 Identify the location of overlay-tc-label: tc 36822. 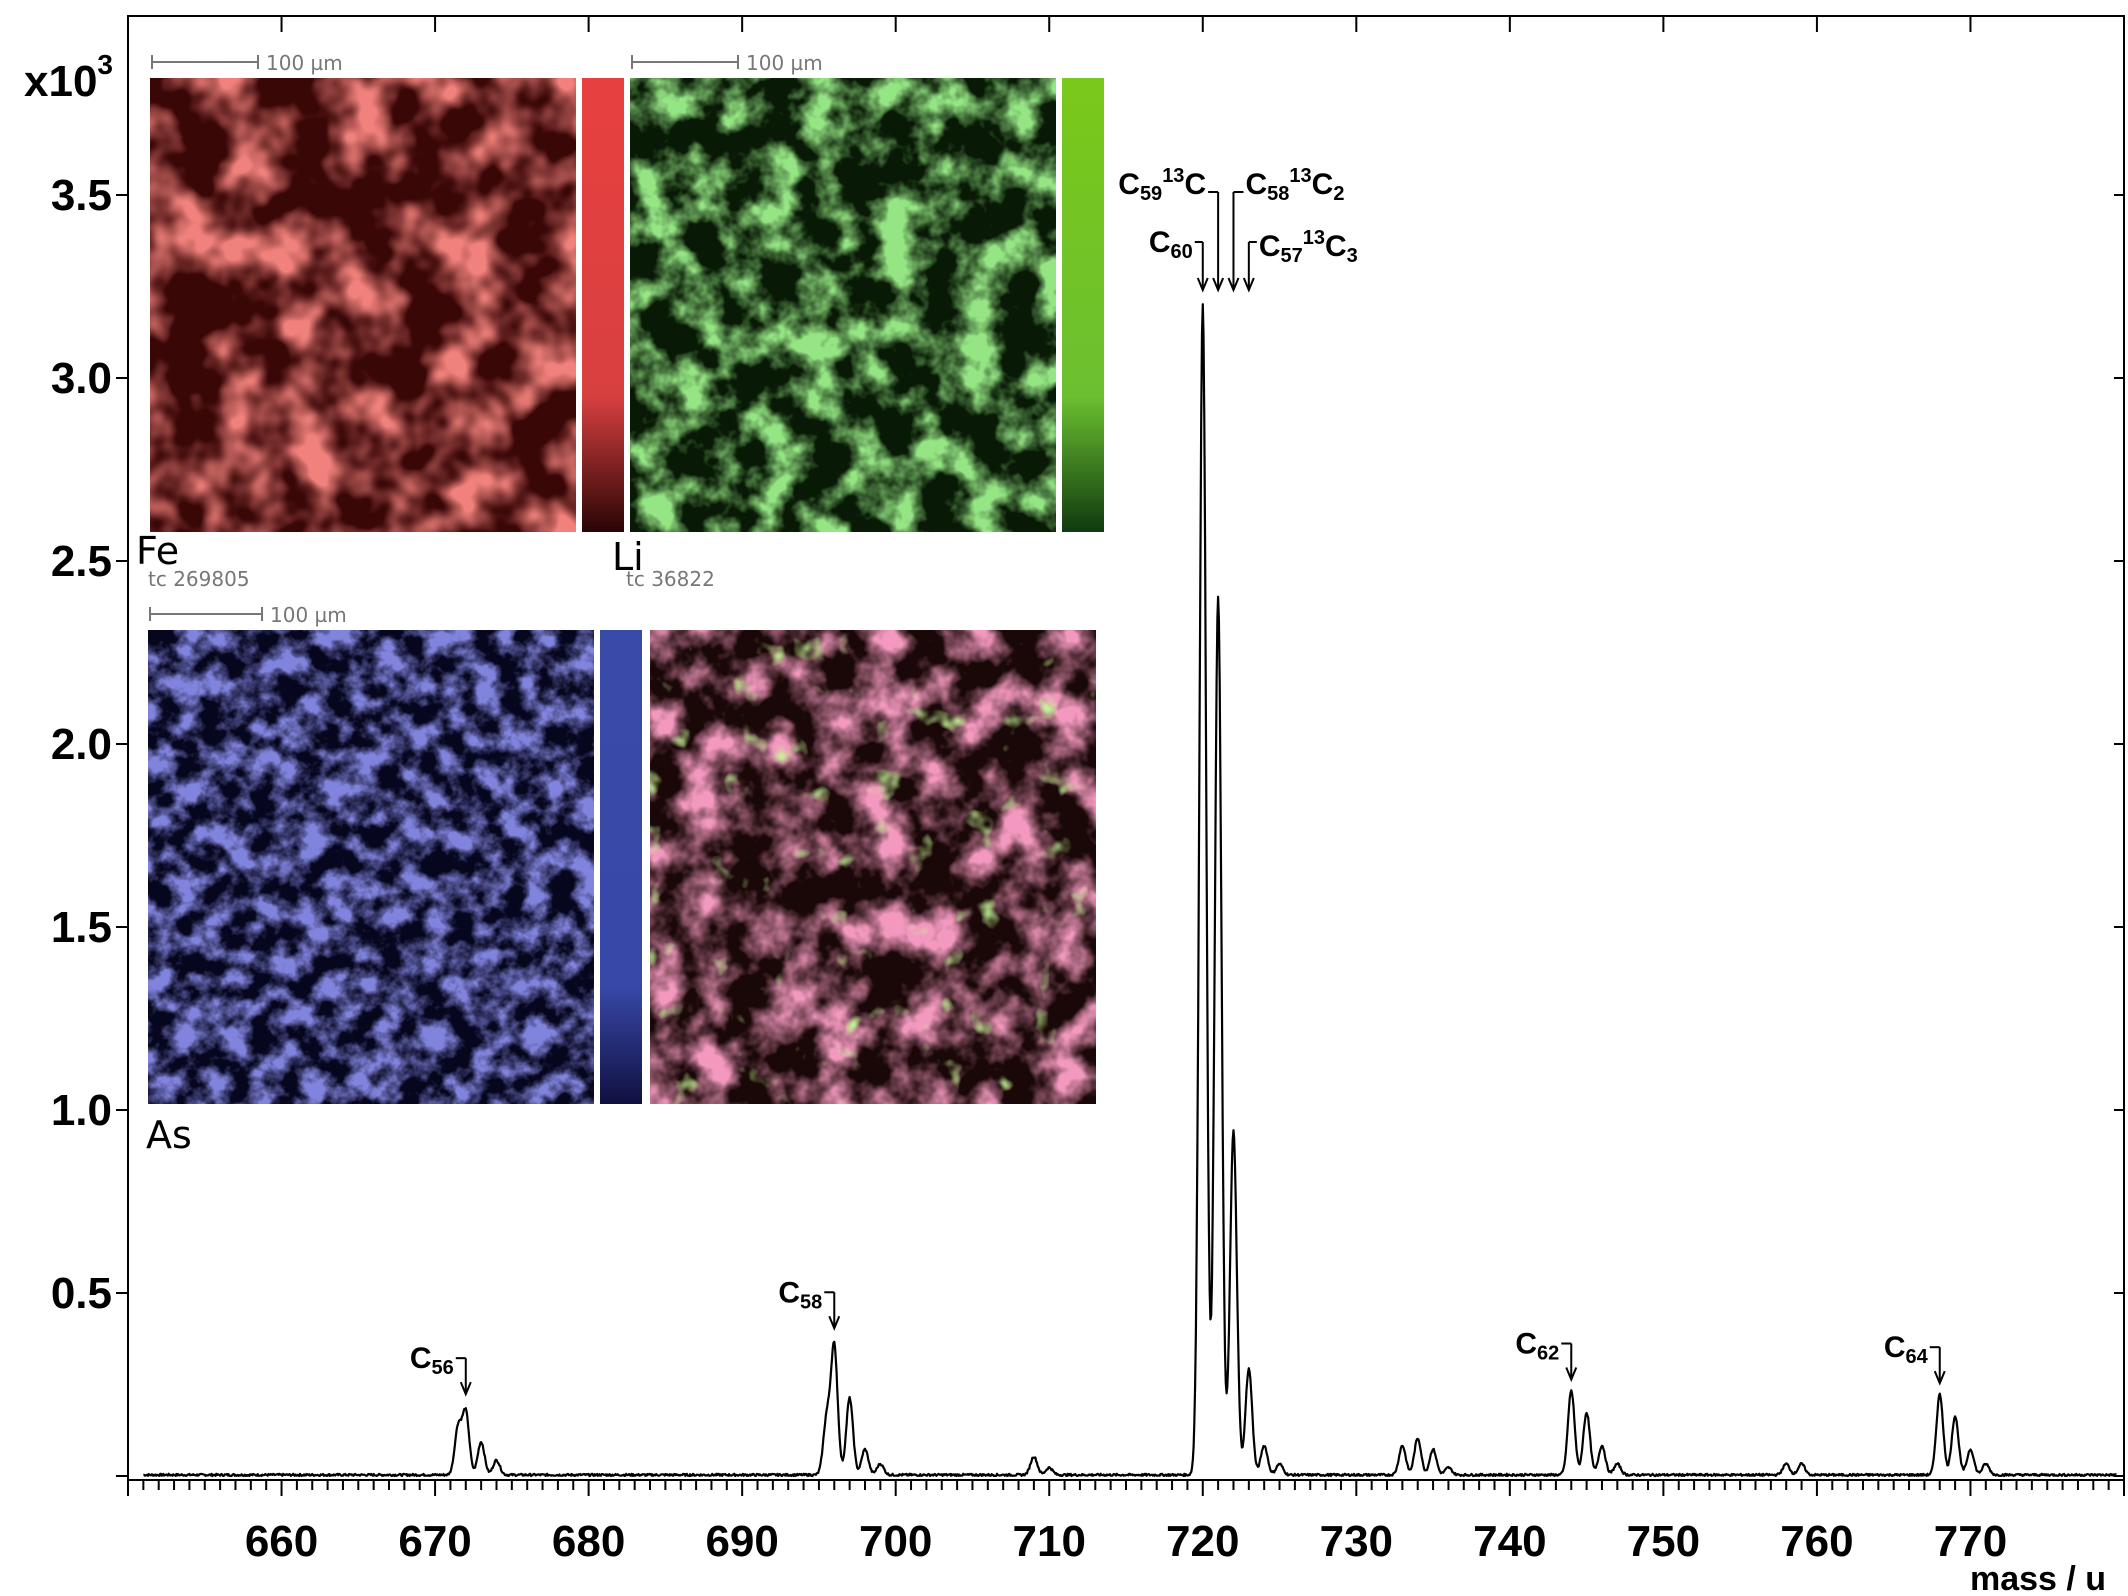
(670, 579).